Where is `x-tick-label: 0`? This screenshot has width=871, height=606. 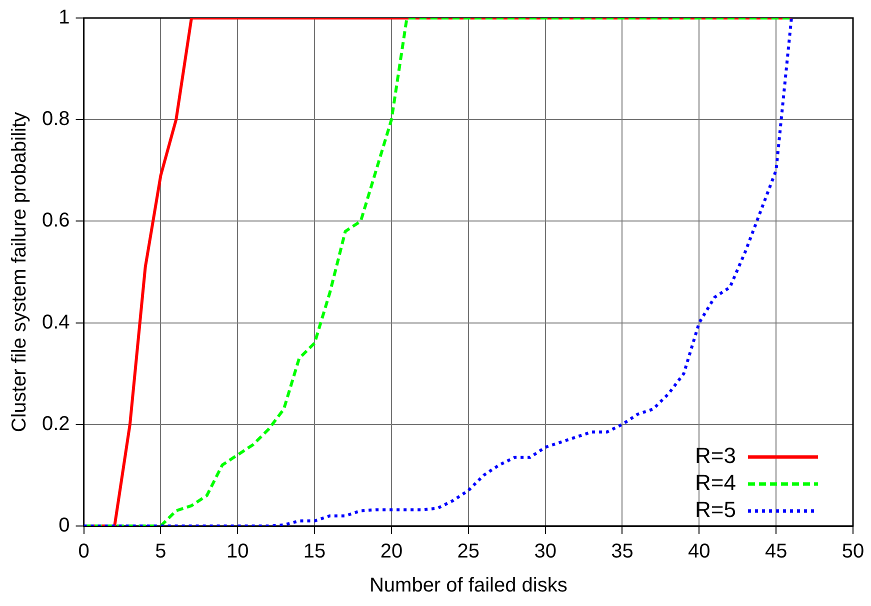
x-tick-label: 0 is located at coordinates (84, 551).